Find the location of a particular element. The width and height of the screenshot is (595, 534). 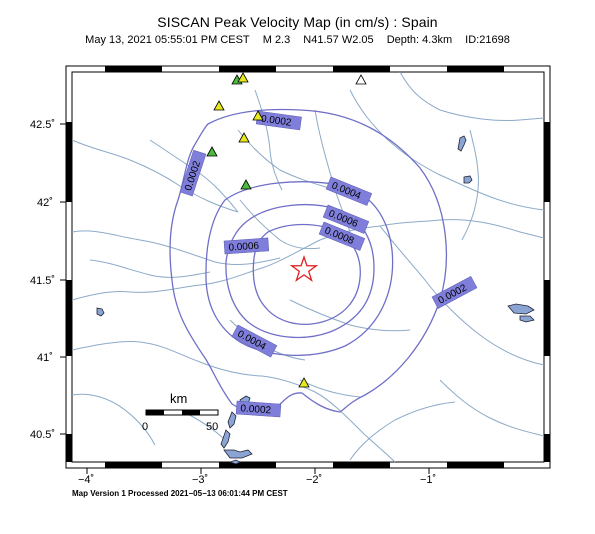

event-magnitude: M 2.3 is located at coordinates (276, 40).